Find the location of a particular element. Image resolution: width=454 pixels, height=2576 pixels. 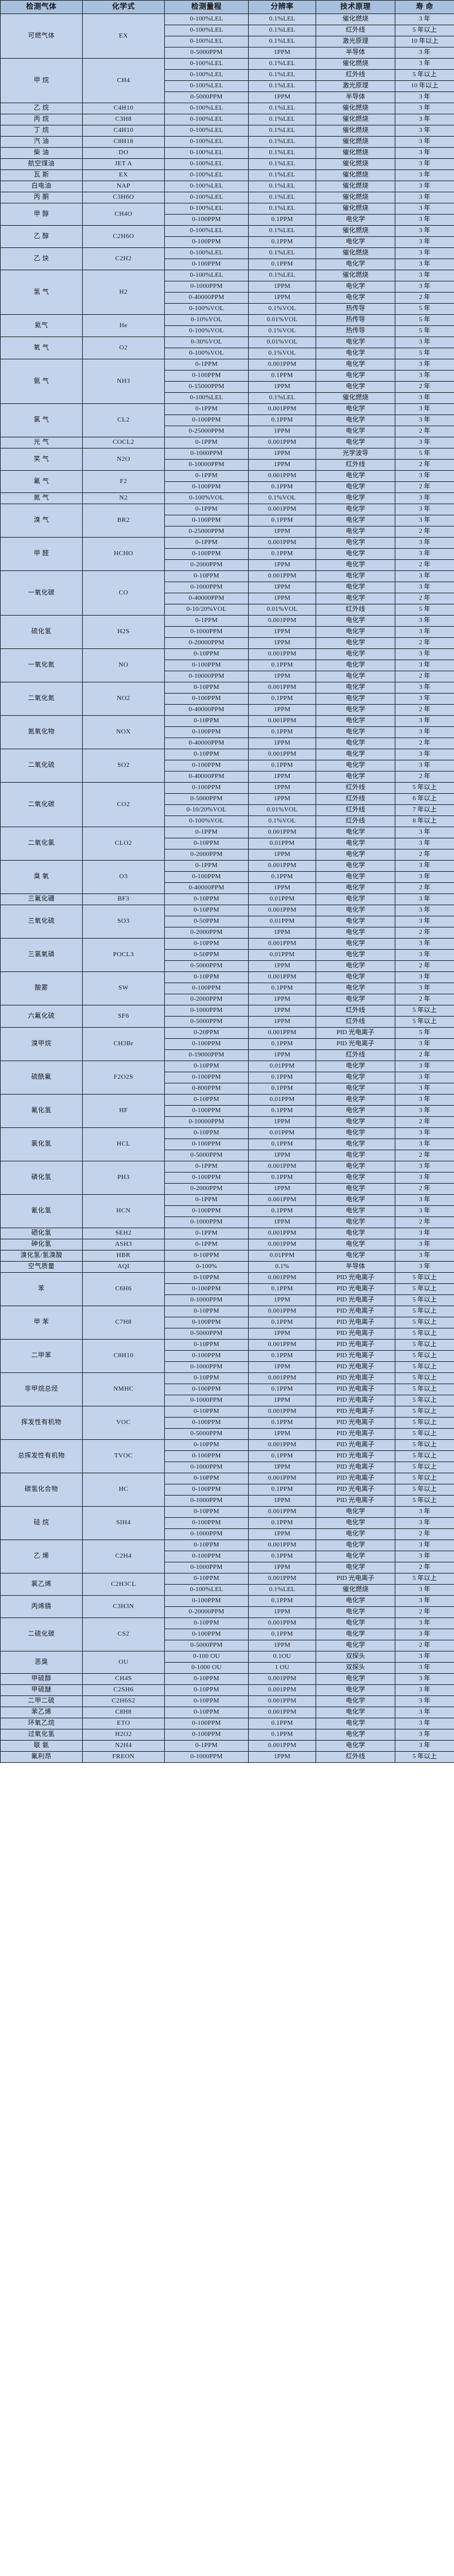

table-row: 0-100%LEL 0.1%LEL 激光原理 10 年以上 is located at coordinates (227, 42).